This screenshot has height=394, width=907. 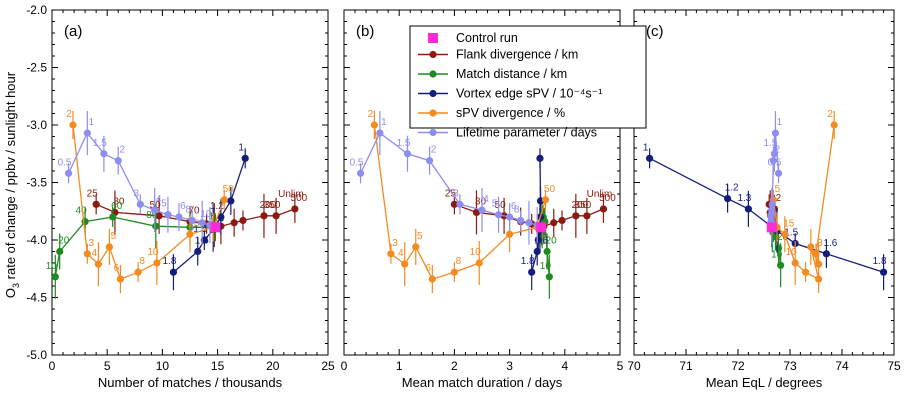 I want to click on control-run-marker, so click(x=215, y=227).